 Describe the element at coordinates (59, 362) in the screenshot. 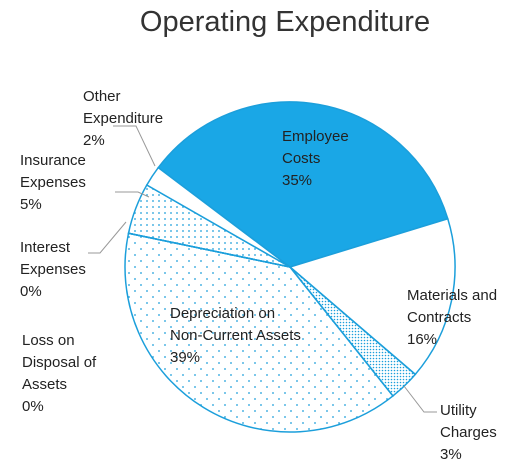

I see `category-name: Loss on Disposal of Assets` at that location.